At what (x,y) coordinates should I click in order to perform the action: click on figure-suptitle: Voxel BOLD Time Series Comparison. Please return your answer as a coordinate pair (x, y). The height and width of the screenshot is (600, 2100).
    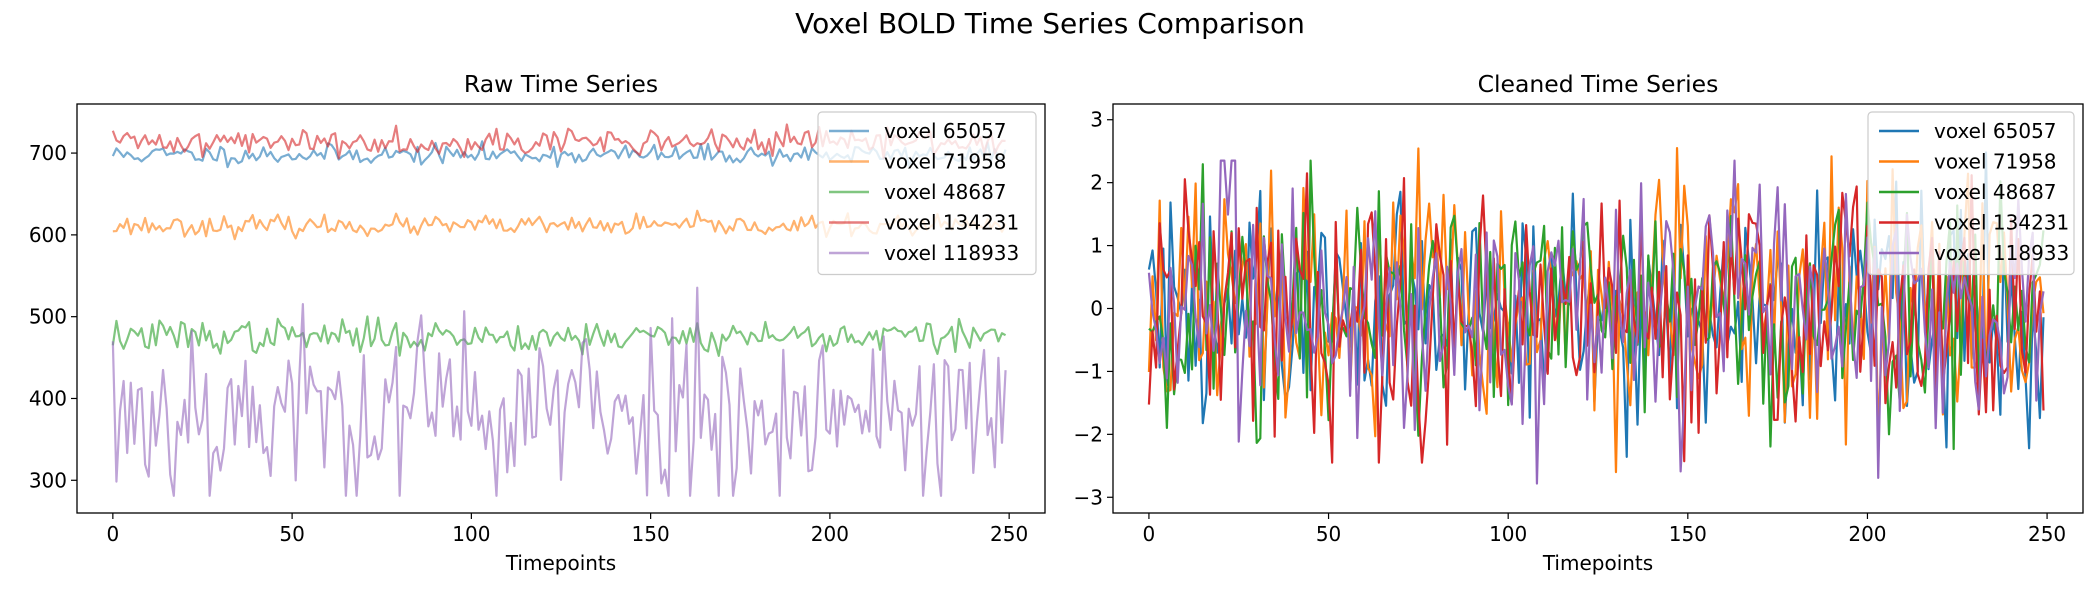
    Looking at the image, I should click on (1050, 23).